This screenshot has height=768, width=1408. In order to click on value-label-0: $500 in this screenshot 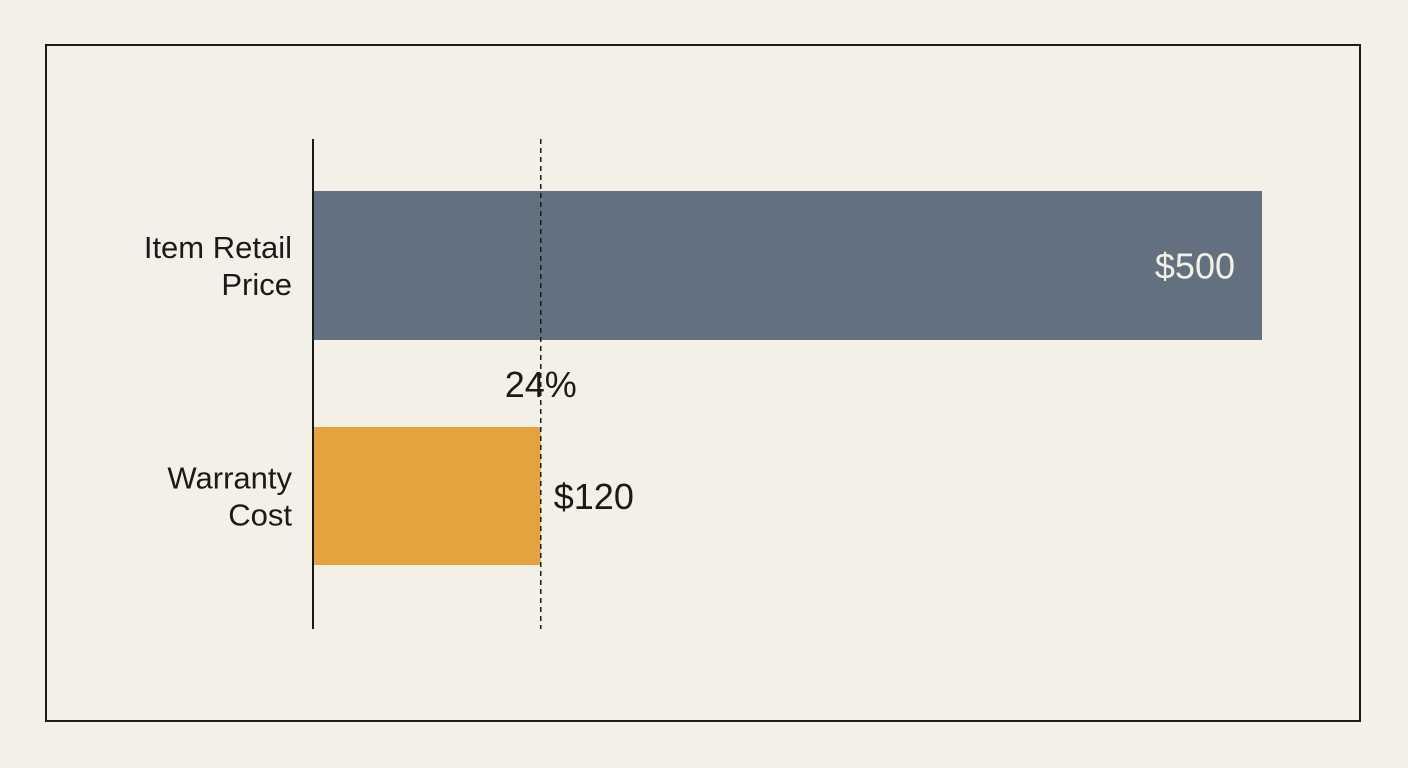, I will do `click(1195, 266)`.